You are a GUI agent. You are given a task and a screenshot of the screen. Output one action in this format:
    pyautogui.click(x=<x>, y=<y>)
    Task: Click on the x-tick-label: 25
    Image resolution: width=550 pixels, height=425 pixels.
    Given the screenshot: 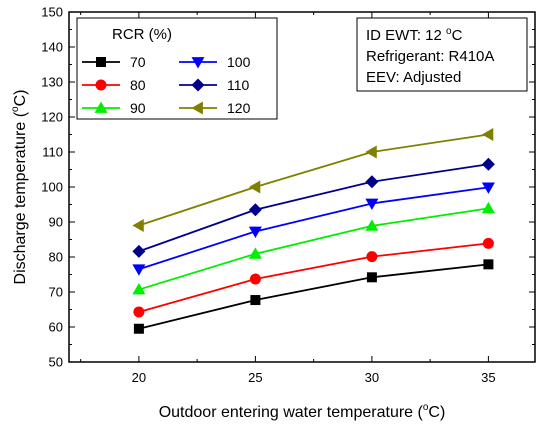 What is the action you would take?
    pyautogui.click(x=255, y=377)
    